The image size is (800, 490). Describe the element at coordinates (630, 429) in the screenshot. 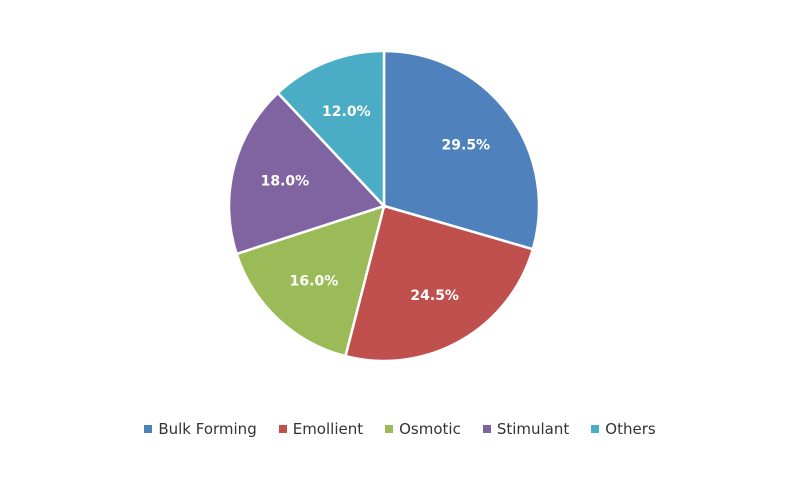

I see `legend-label: Others` at that location.